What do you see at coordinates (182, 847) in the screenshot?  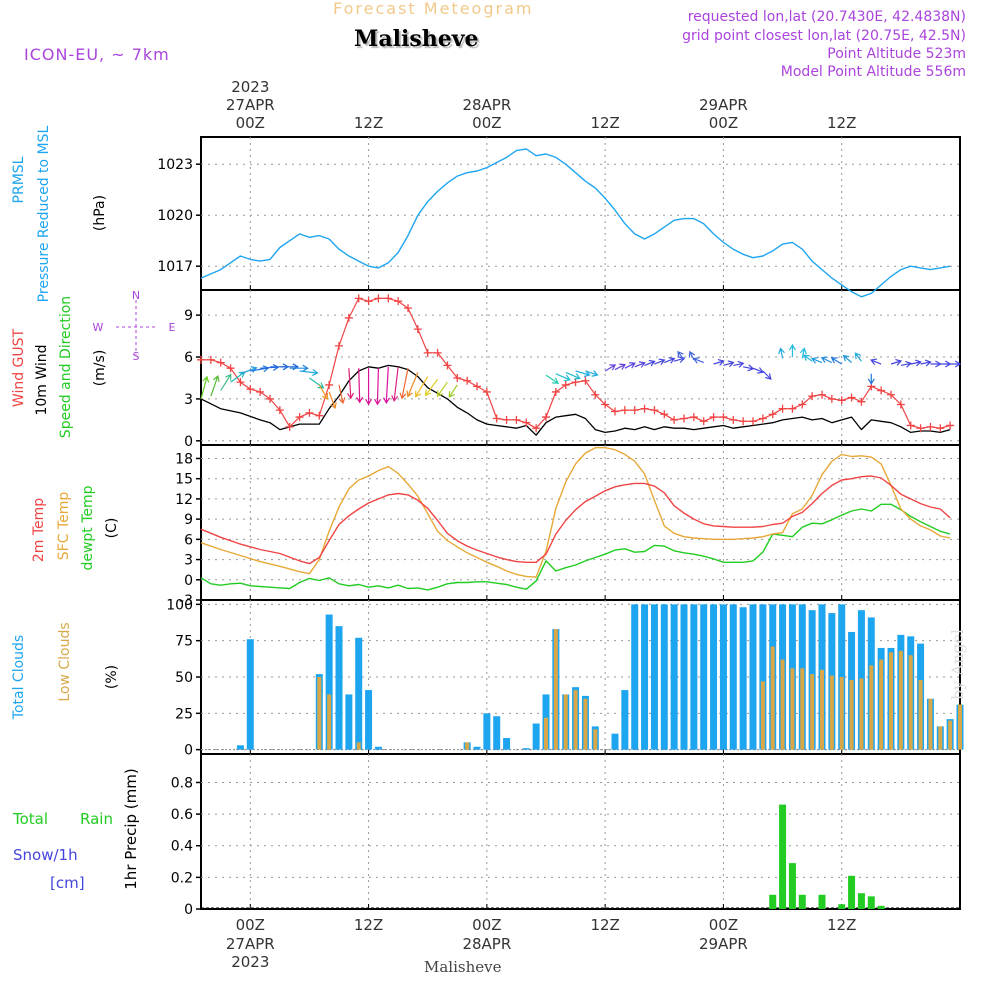 I see `y-tick-label: 0.4` at bounding box center [182, 847].